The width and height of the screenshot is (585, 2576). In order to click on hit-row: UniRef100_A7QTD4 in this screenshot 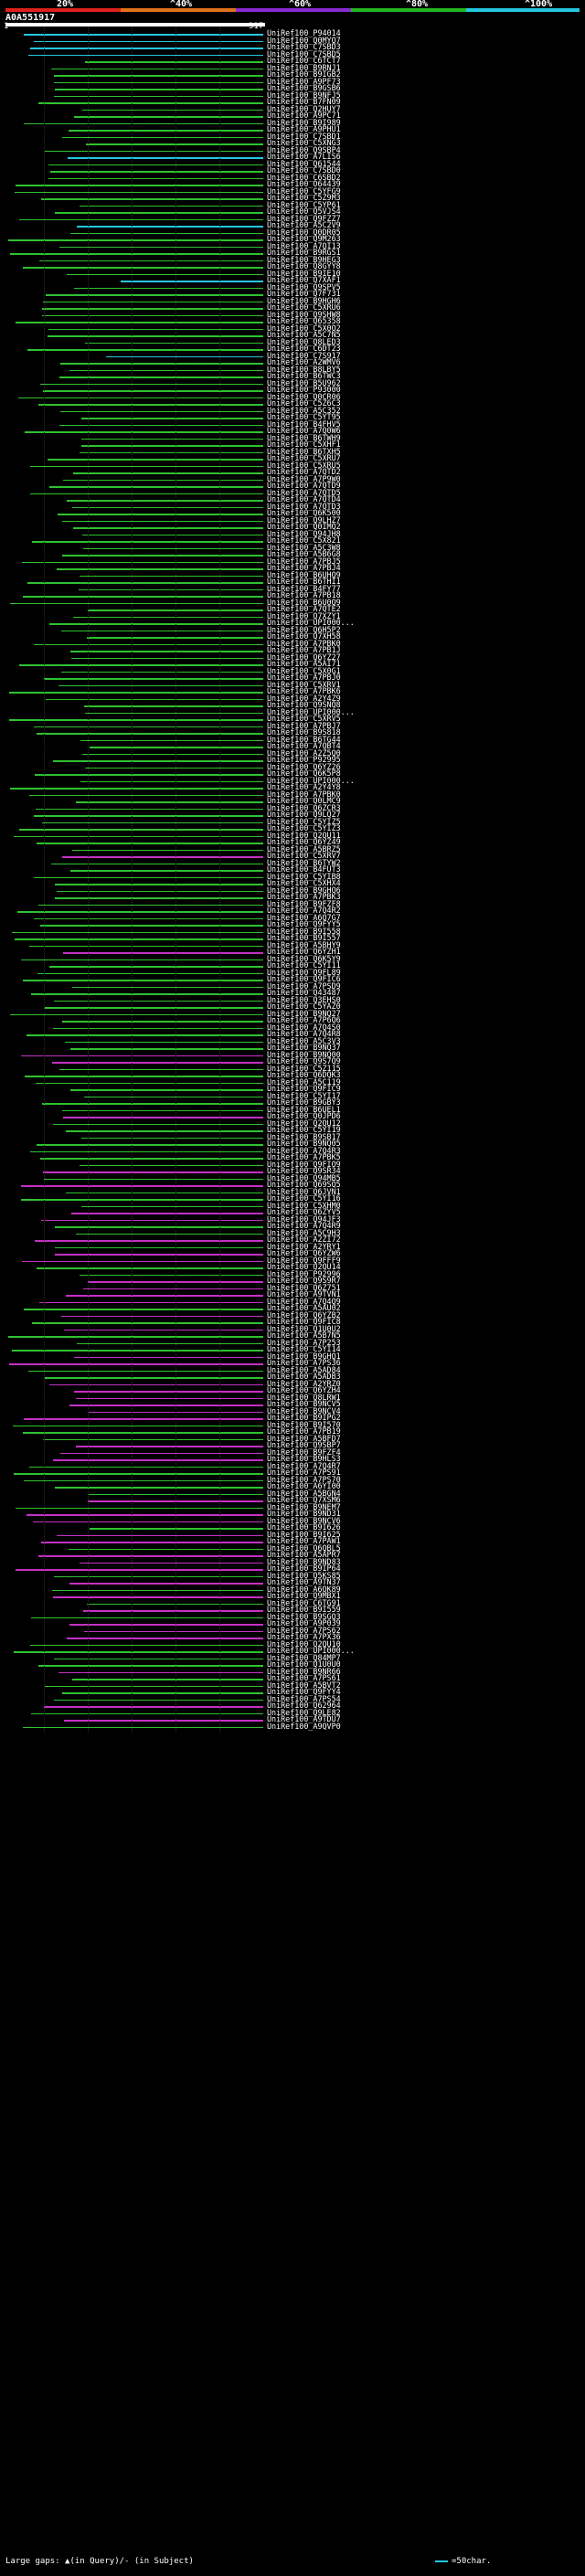, I will do `click(293, 499)`.